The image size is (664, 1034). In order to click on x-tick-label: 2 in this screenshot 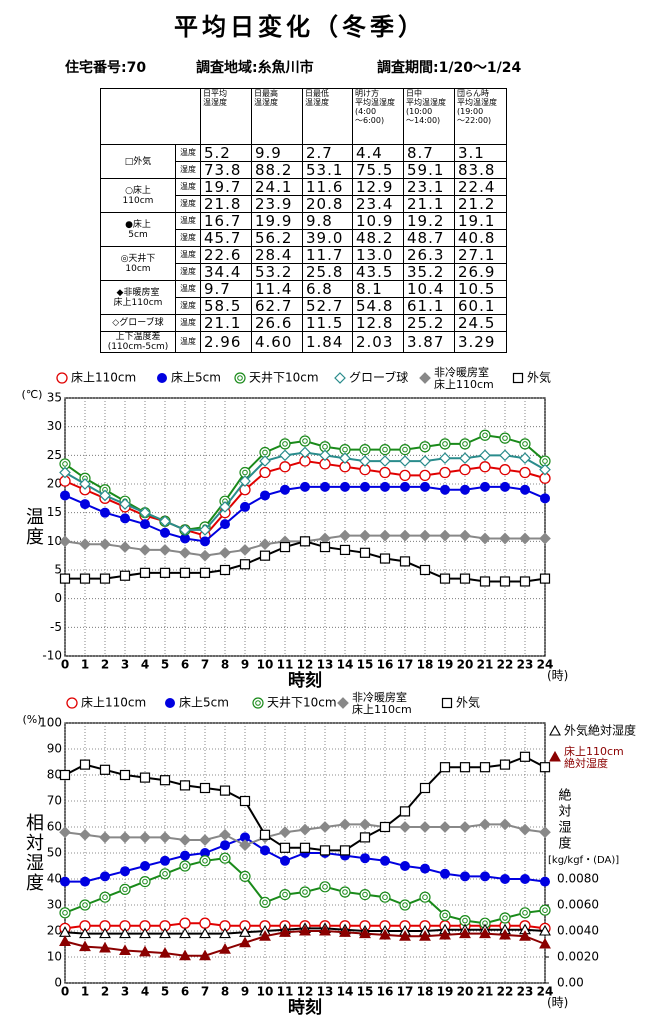, I will do `click(105, 992)`.